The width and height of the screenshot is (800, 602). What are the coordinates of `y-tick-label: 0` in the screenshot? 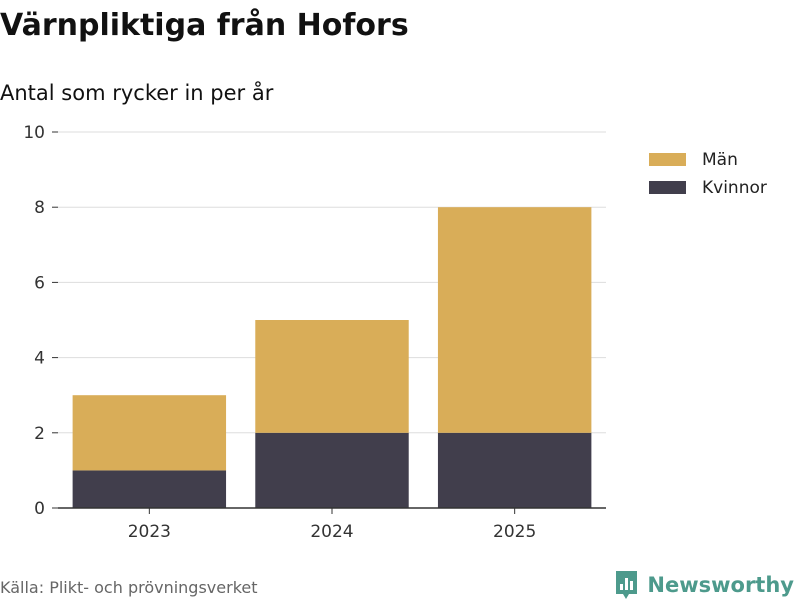 It's located at (39, 509).